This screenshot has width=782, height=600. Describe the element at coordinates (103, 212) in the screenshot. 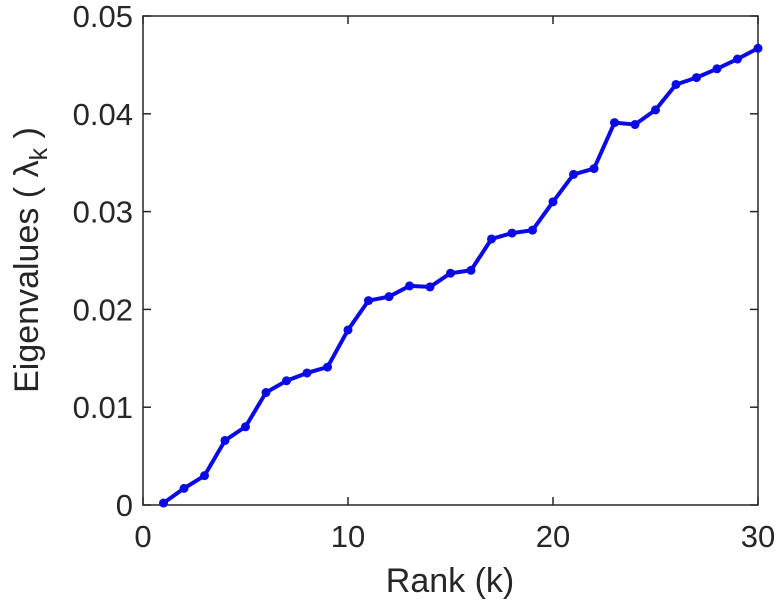

I see `y-tick-label: 0.03` at that location.